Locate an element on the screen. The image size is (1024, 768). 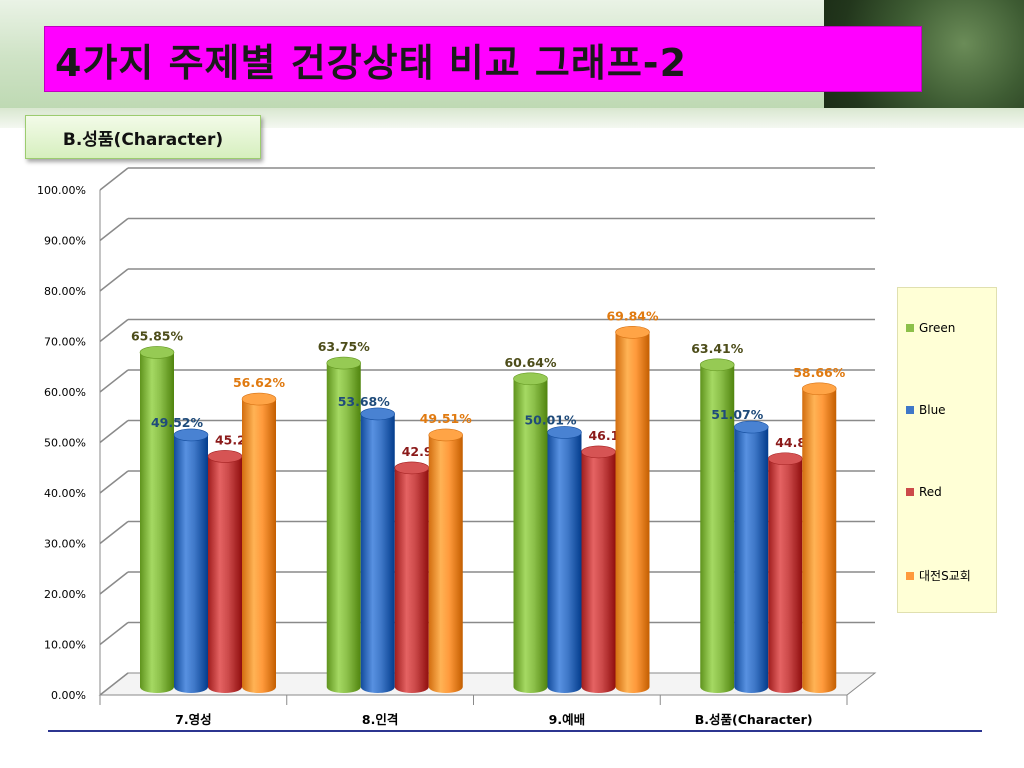
y-tick-label: 100.00% is located at coordinates (61, 190).